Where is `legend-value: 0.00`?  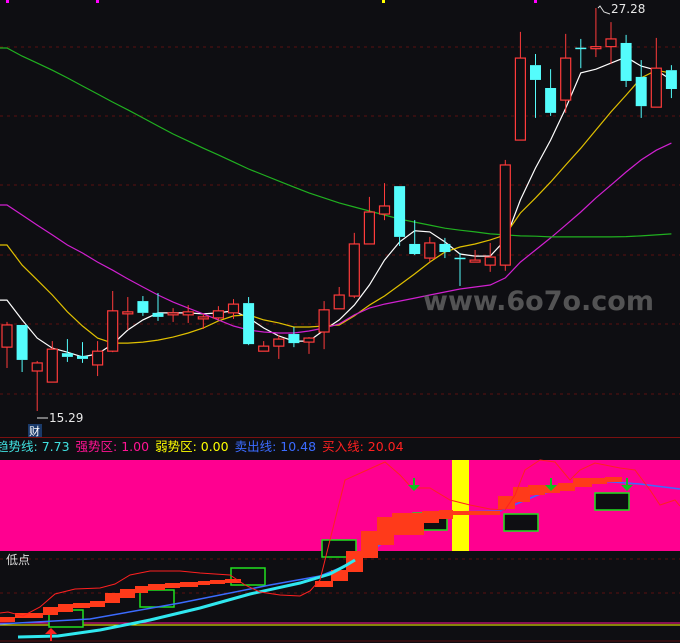 legend-value: 0.00 is located at coordinates (214, 446).